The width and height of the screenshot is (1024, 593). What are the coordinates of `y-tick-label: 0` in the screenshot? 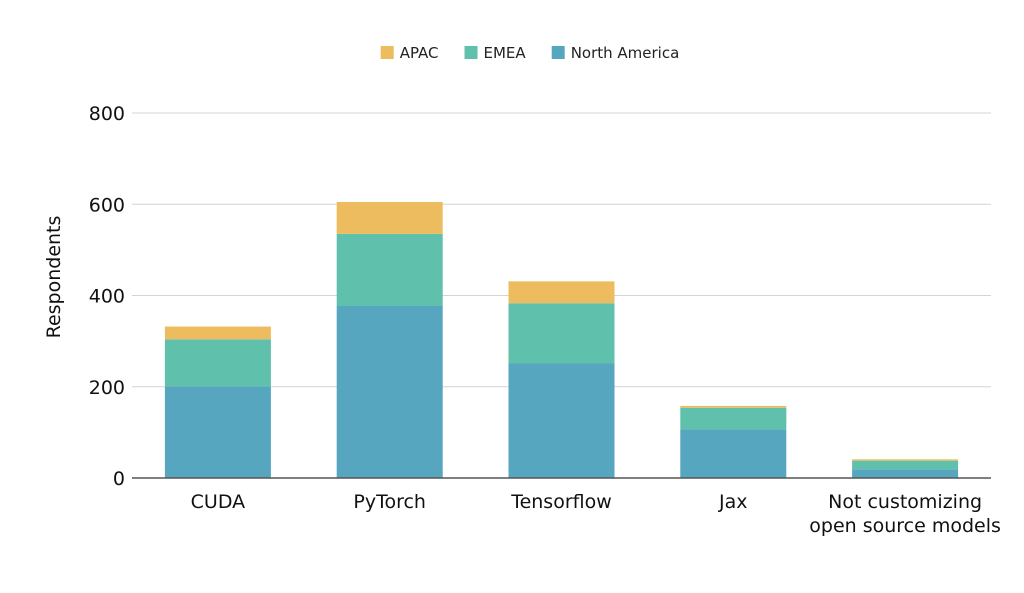 It's located at (119, 479).